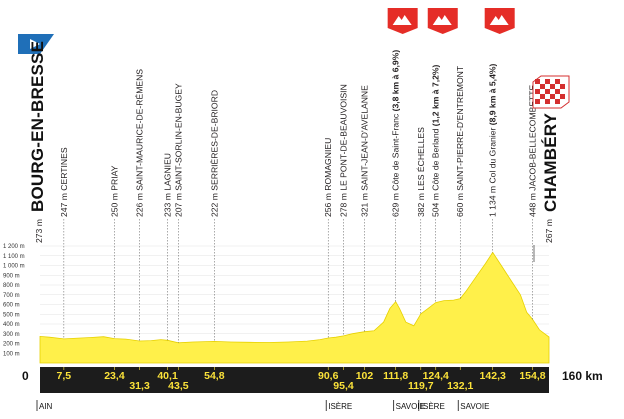 This screenshot has height=419, width=624. I want to click on zero-km-label: 0, so click(25, 376).